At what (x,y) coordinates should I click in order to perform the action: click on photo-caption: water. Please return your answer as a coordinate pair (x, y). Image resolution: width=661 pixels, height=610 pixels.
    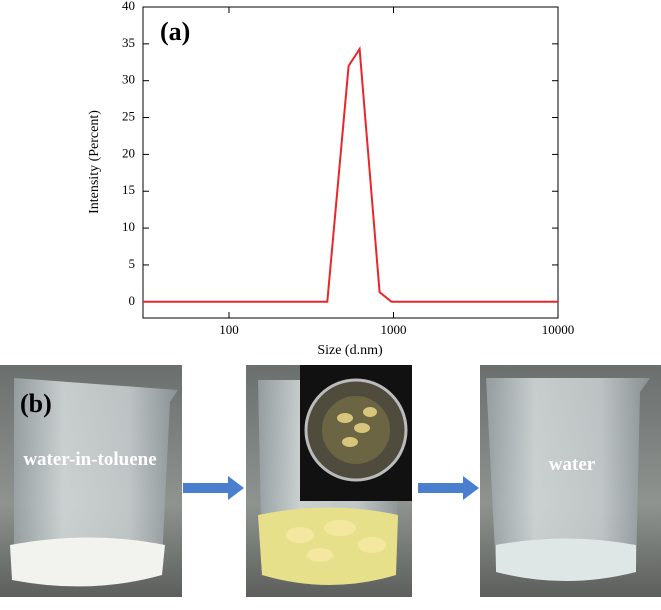
    Looking at the image, I should click on (572, 464).